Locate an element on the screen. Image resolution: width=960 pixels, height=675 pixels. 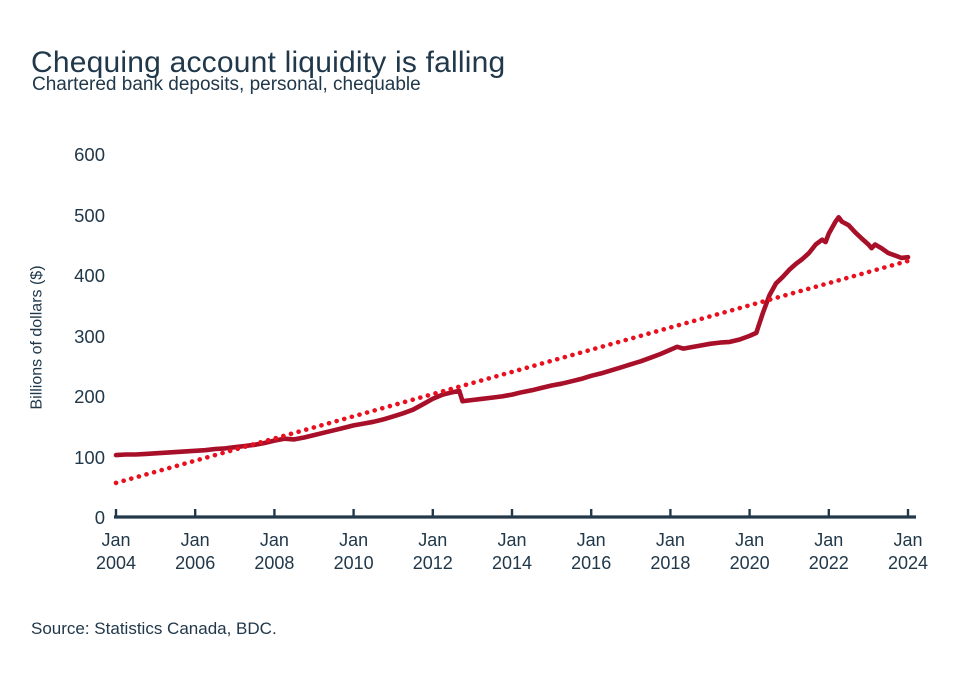
source-note: Source: Statistics Canada, BDC. is located at coordinates (154, 628).